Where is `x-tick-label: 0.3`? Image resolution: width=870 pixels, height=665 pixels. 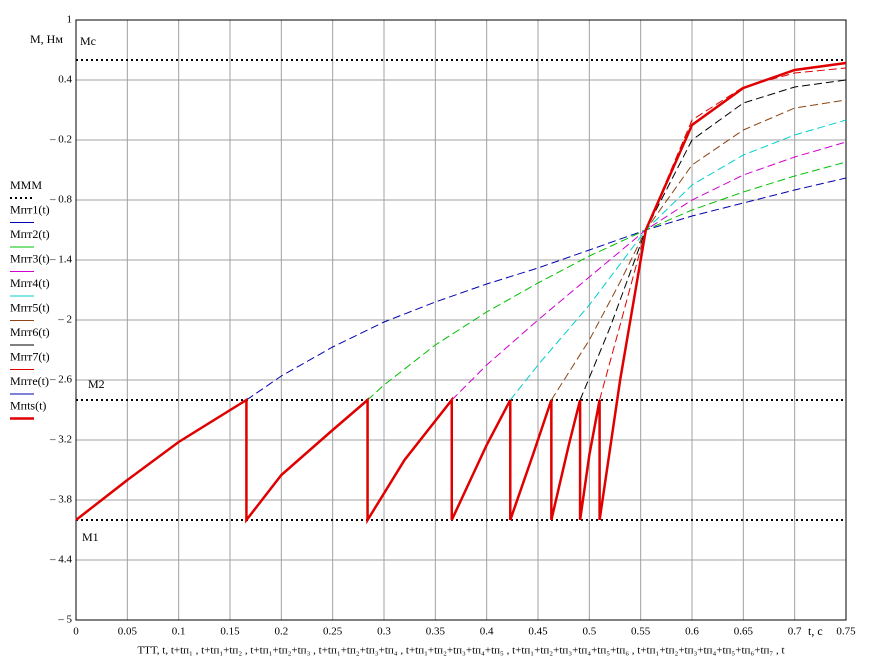 x-tick-label: 0.3 is located at coordinates (384, 632).